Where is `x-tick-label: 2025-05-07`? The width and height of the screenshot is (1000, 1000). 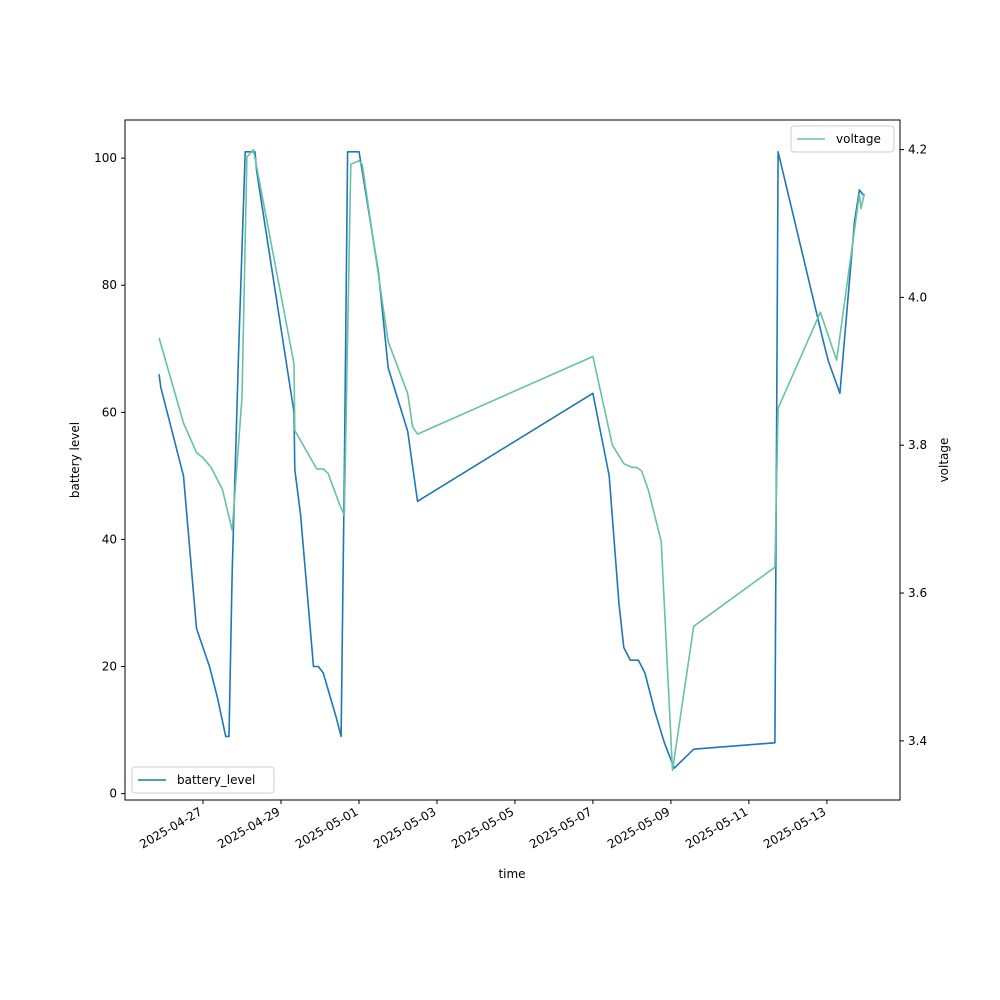
x-tick-label: 2025-05-07 is located at coordinates (560, 827).